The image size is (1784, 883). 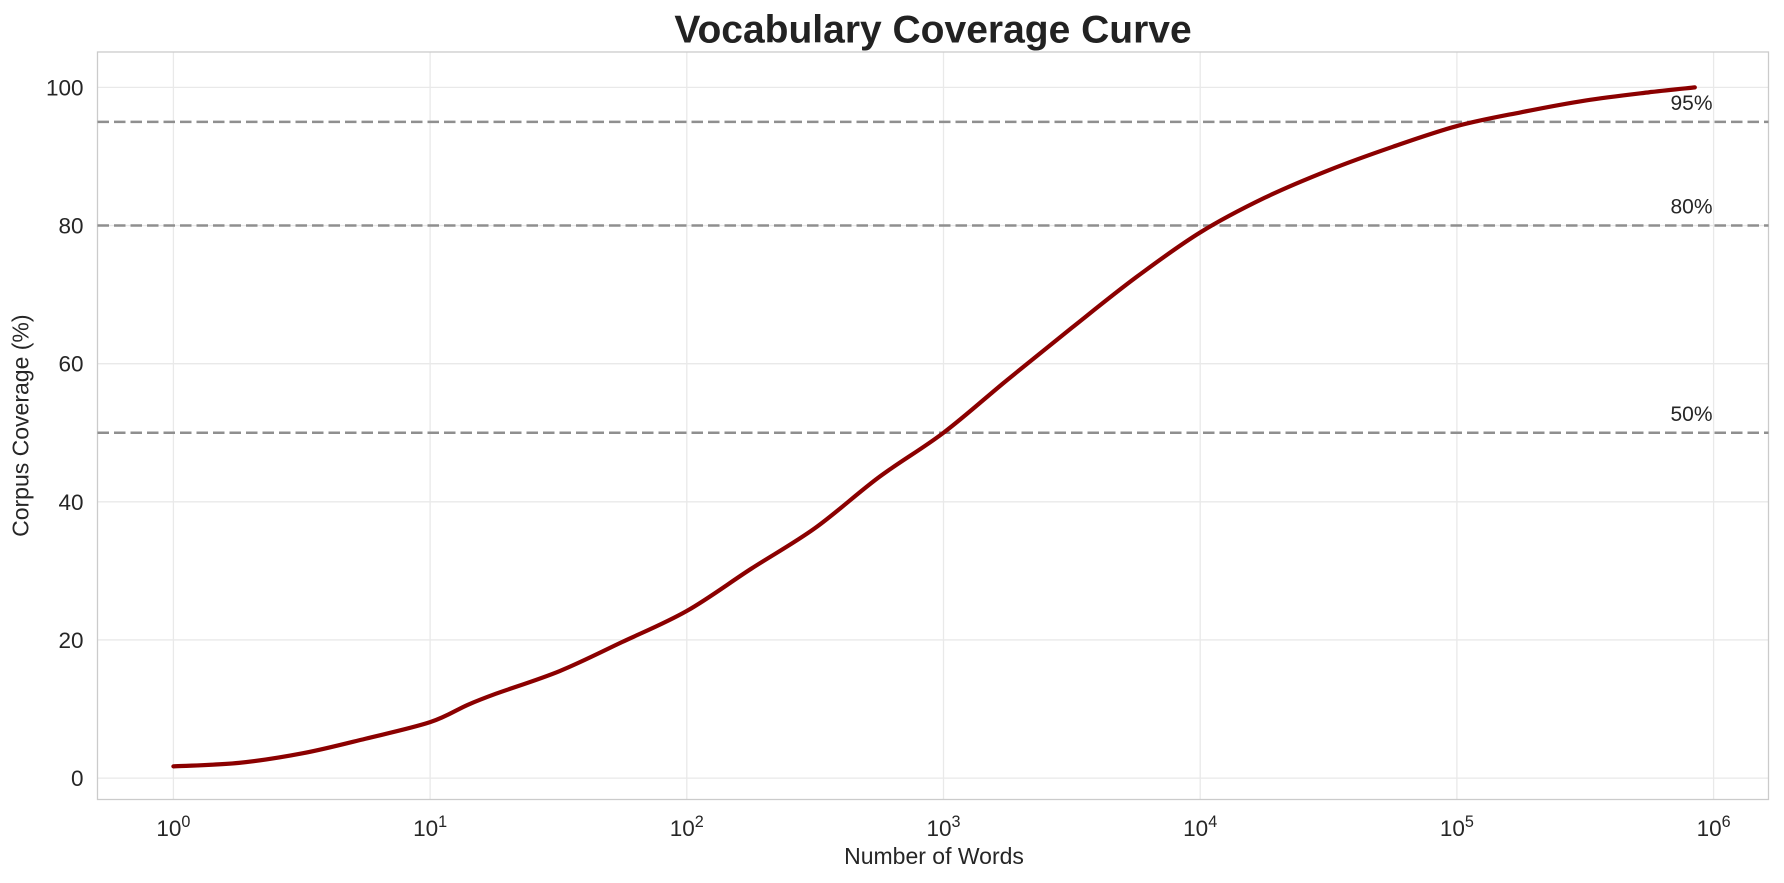 I want to click on y-tick-label-60: 60, so click(x=70, y=364).